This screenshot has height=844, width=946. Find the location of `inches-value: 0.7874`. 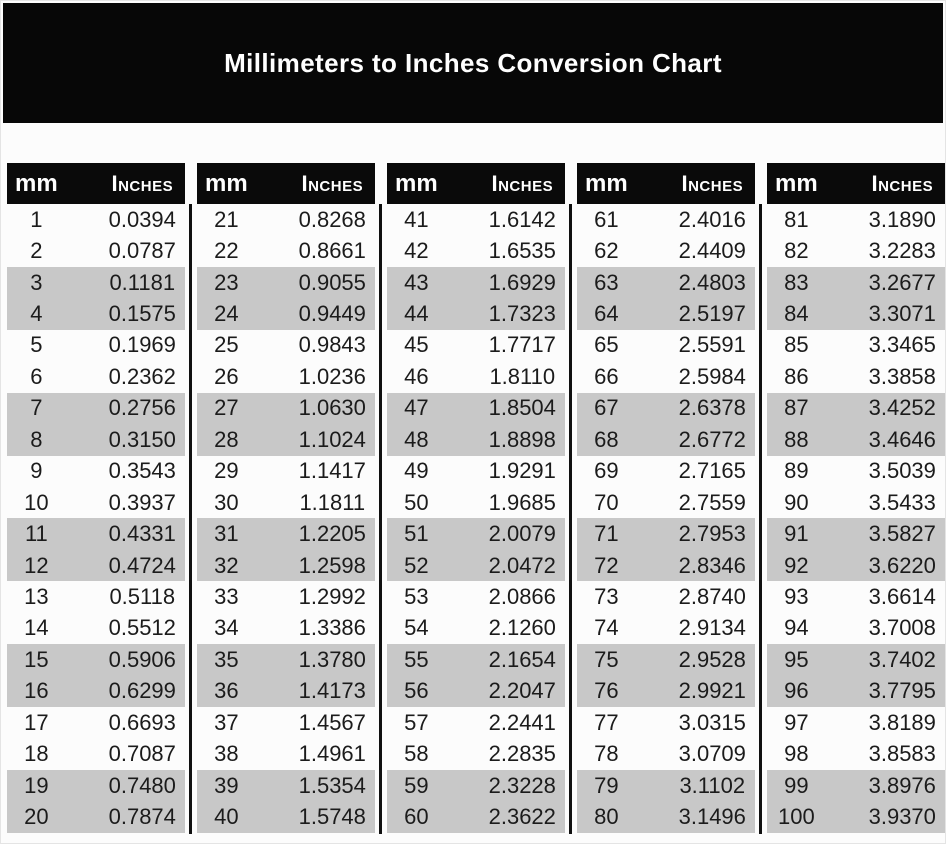

inches-value: 0.7874 is located at coordinates (142, 817).